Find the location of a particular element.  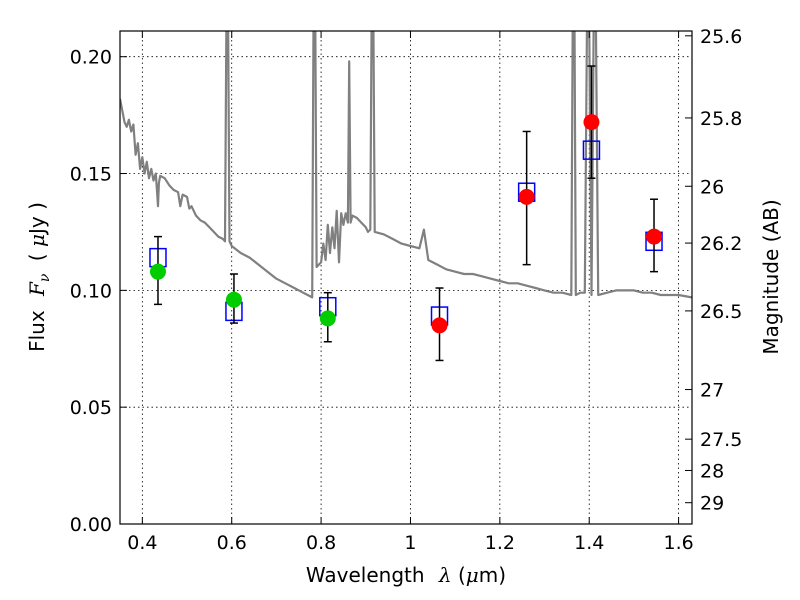

y-tick-label: 0.20 is located at coordinates (91, 58).